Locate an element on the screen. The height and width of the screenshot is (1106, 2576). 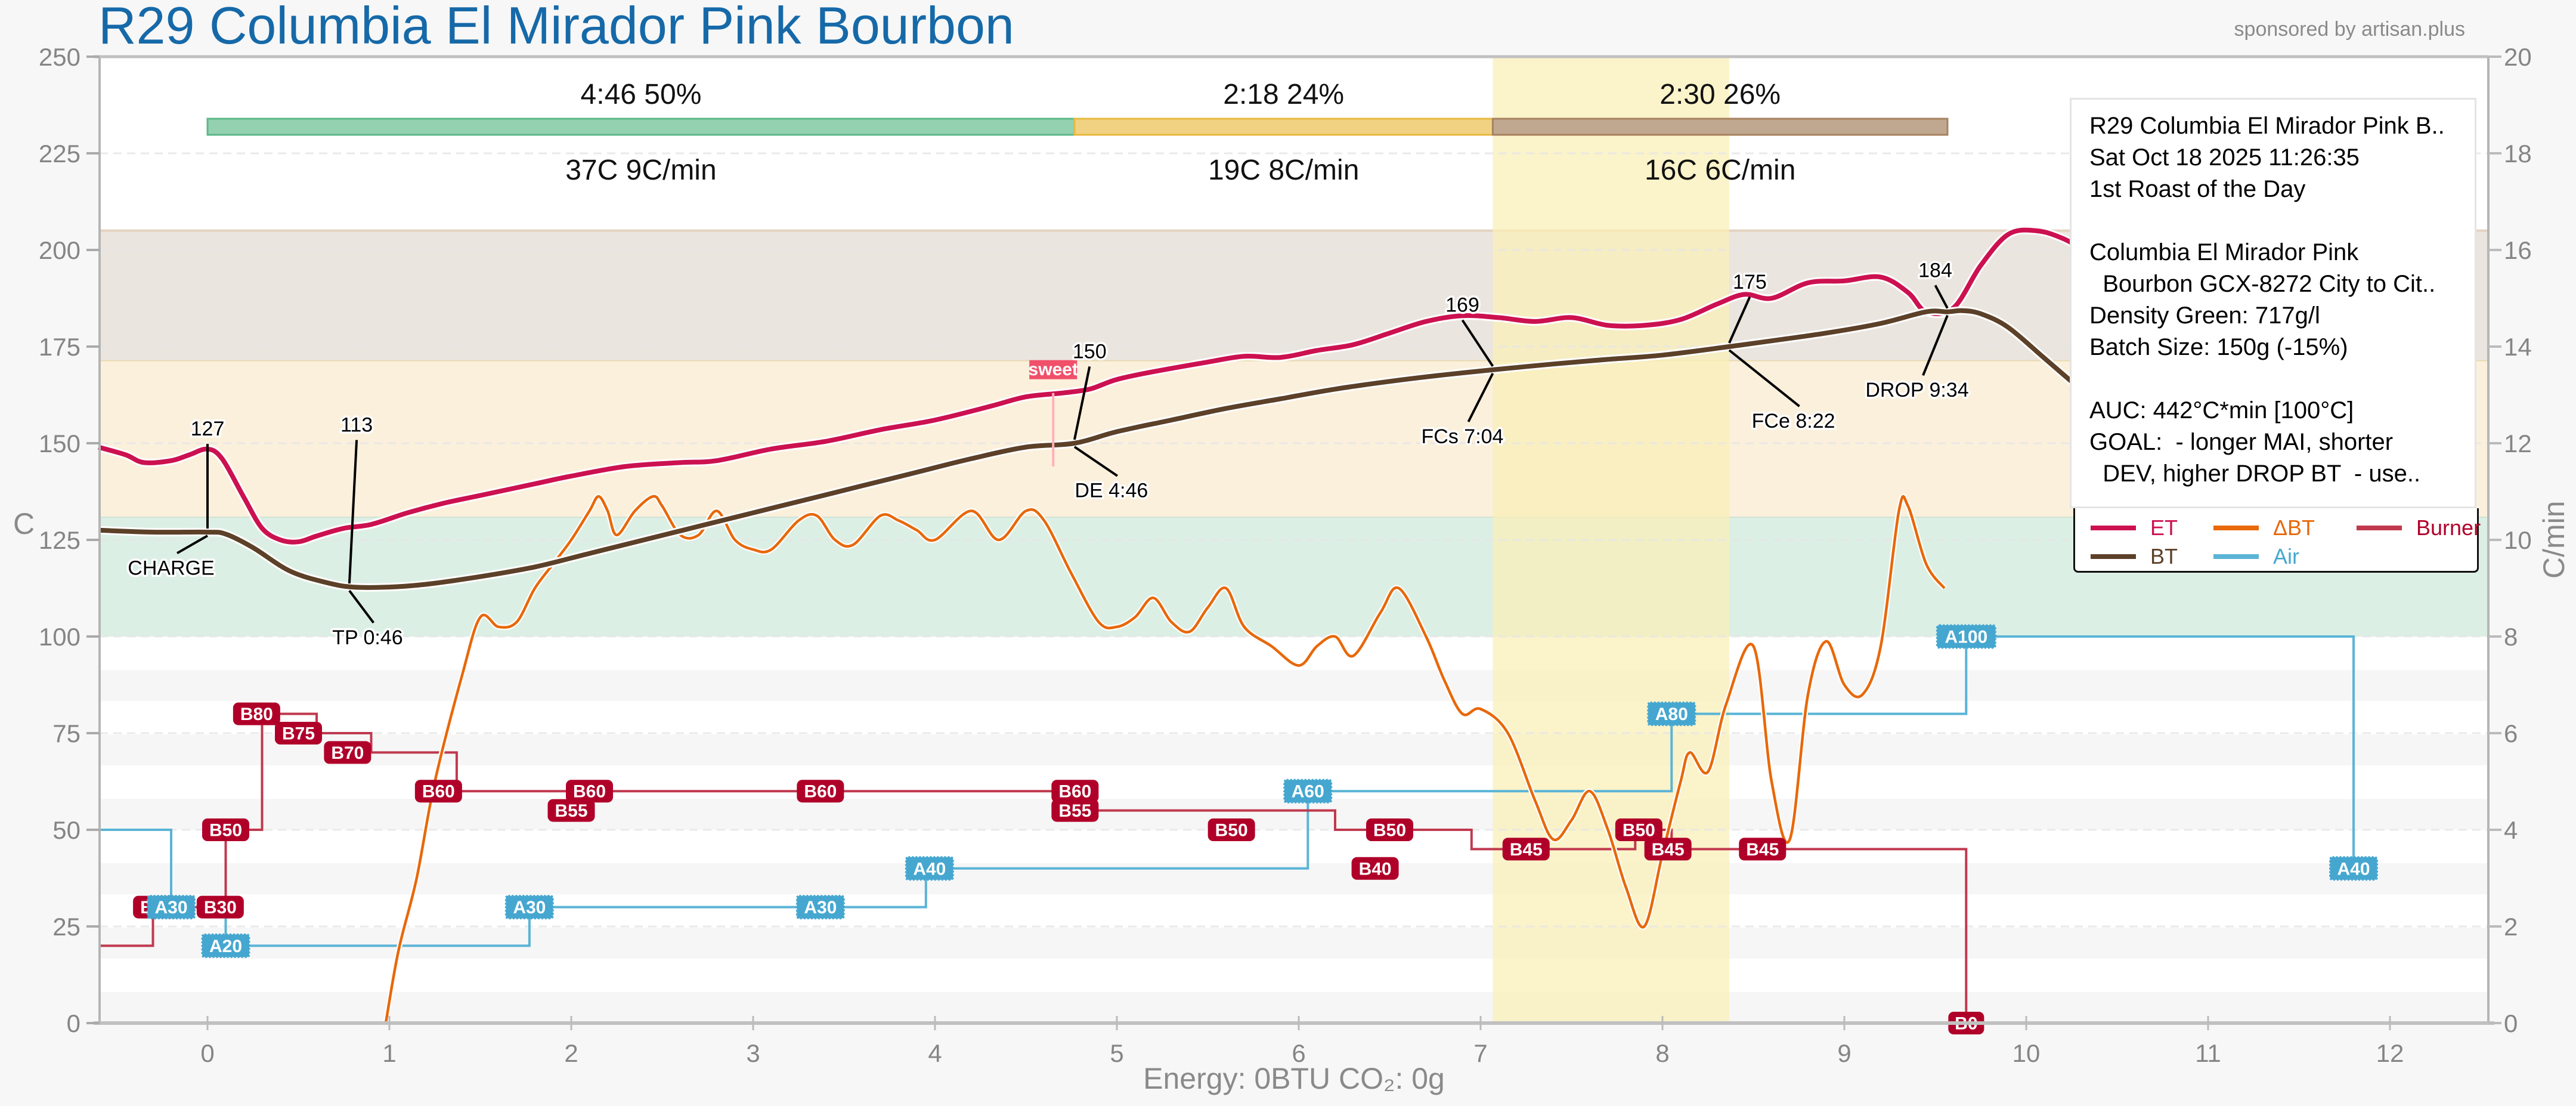
x-tick-label: 10 is located at coordinates (2027, 1053).